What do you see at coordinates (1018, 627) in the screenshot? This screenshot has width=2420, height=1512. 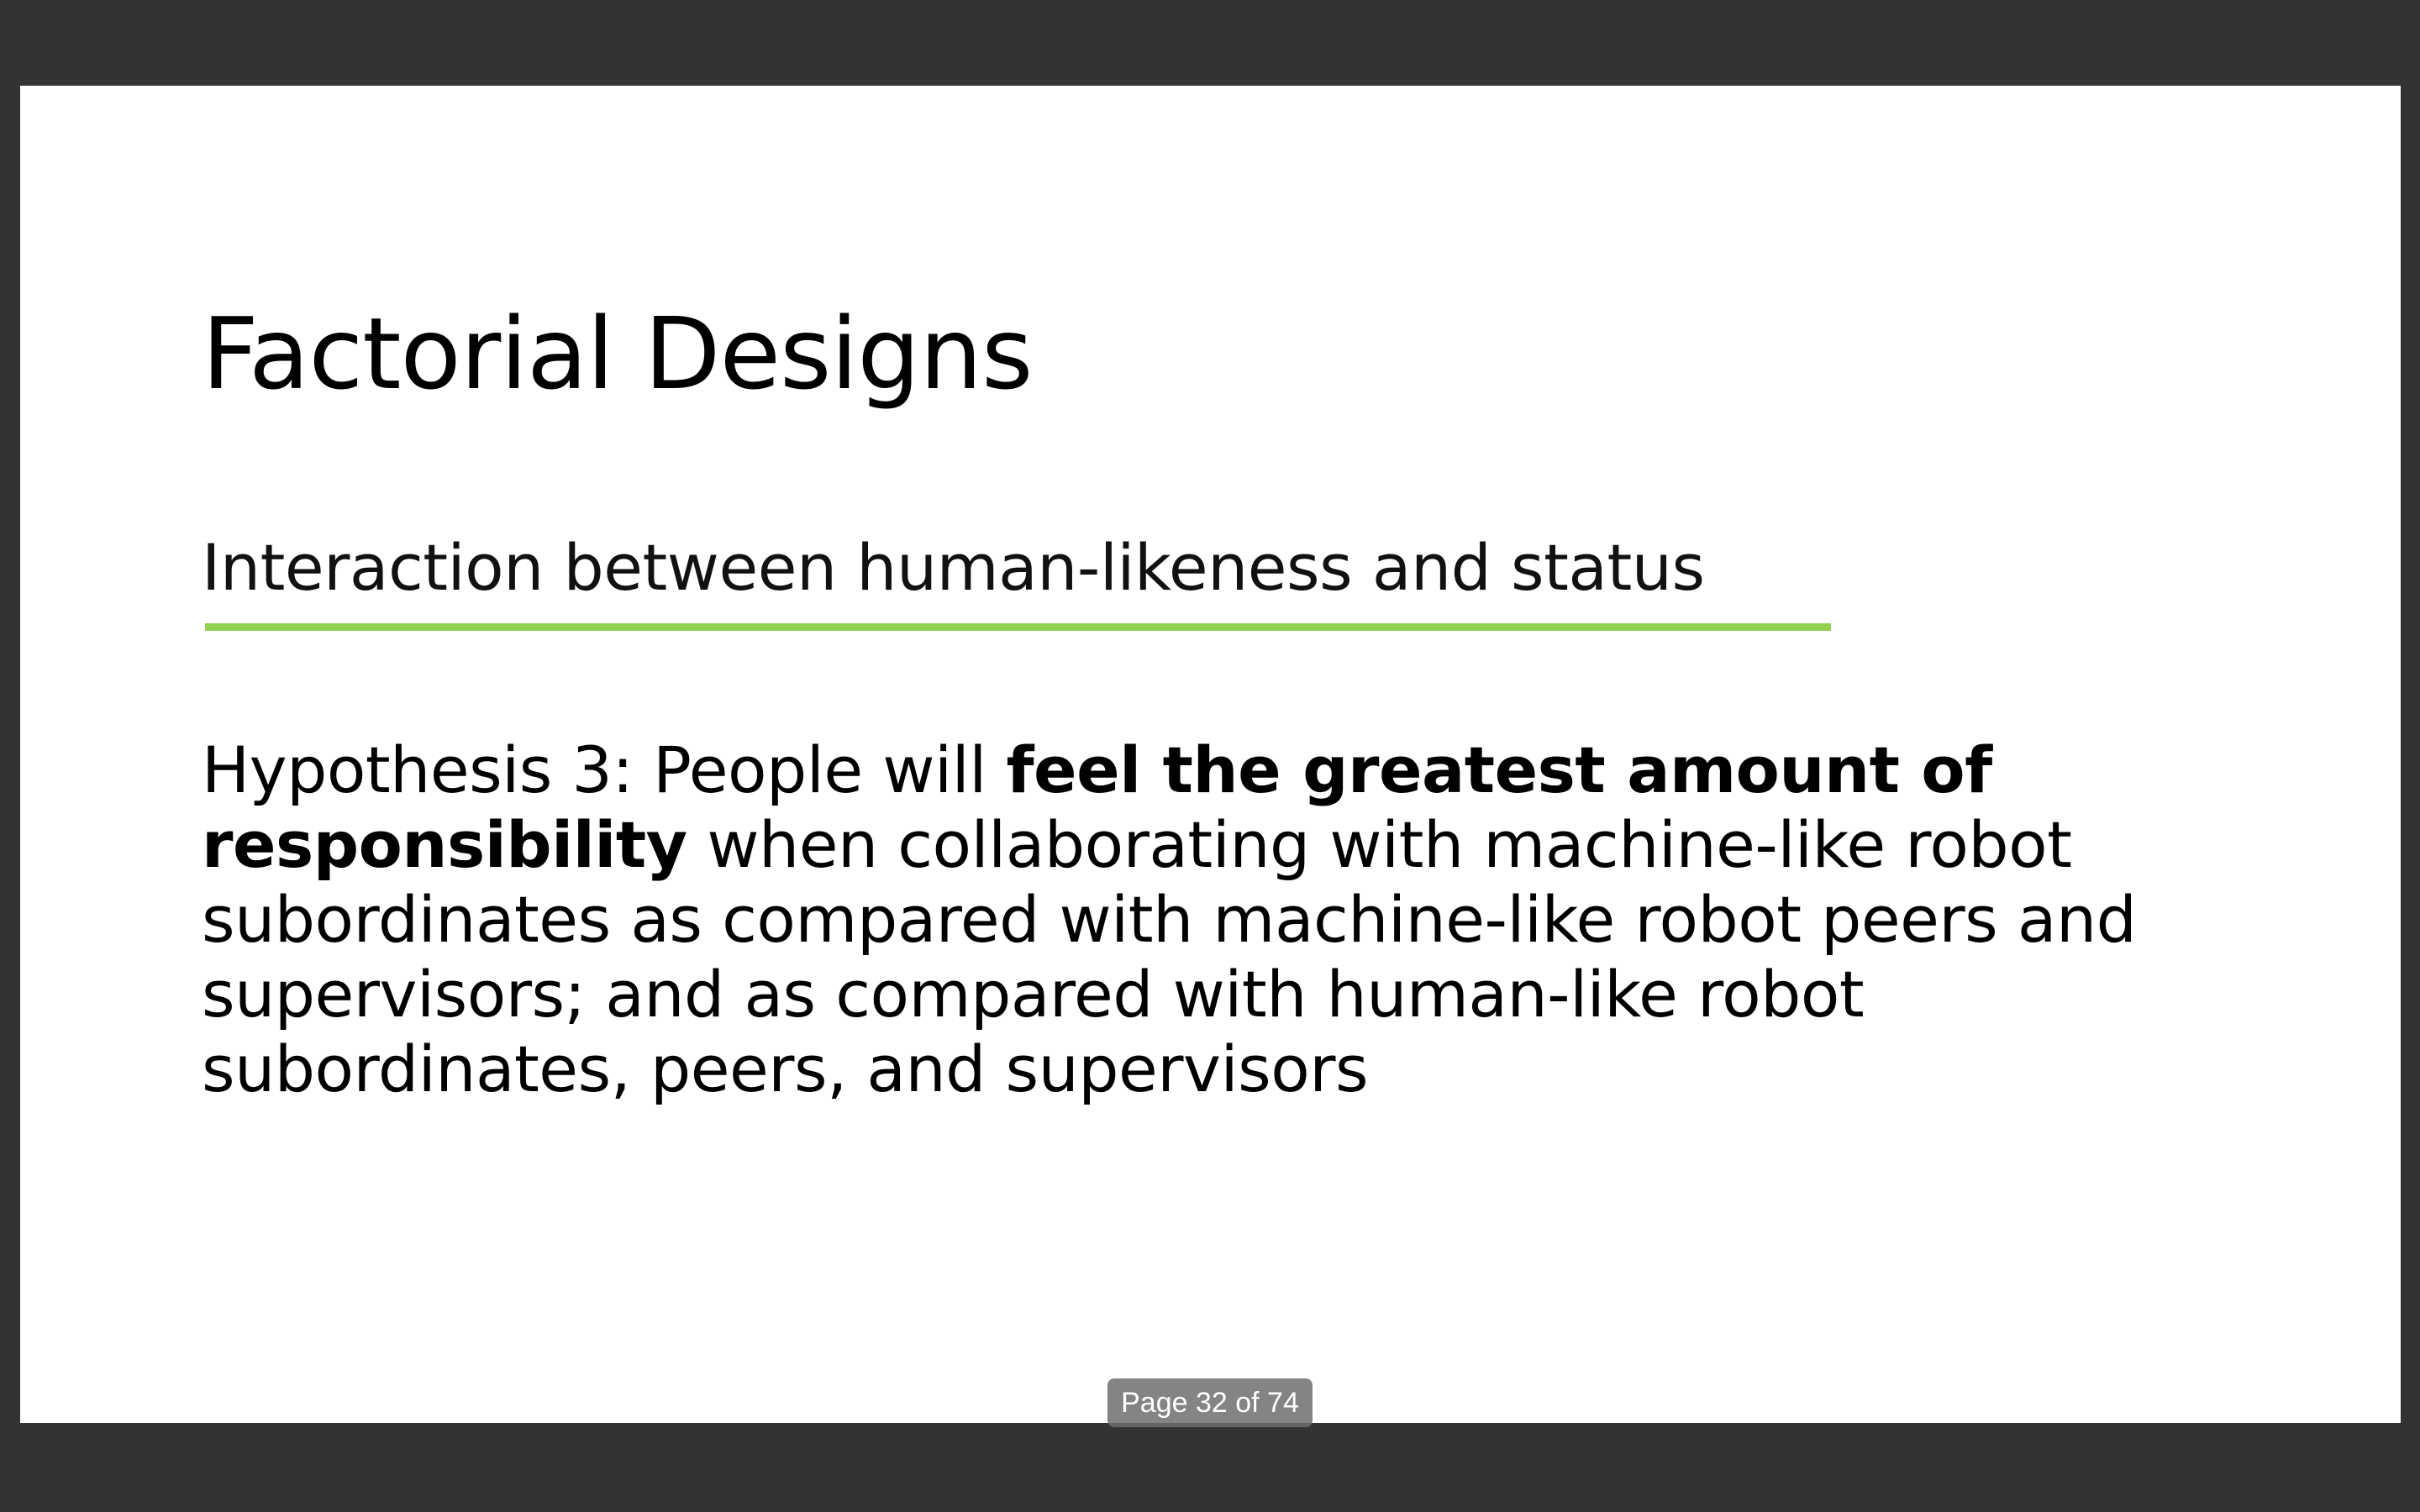 I see `subtitle-underline` at bounding box center [1018, 627].